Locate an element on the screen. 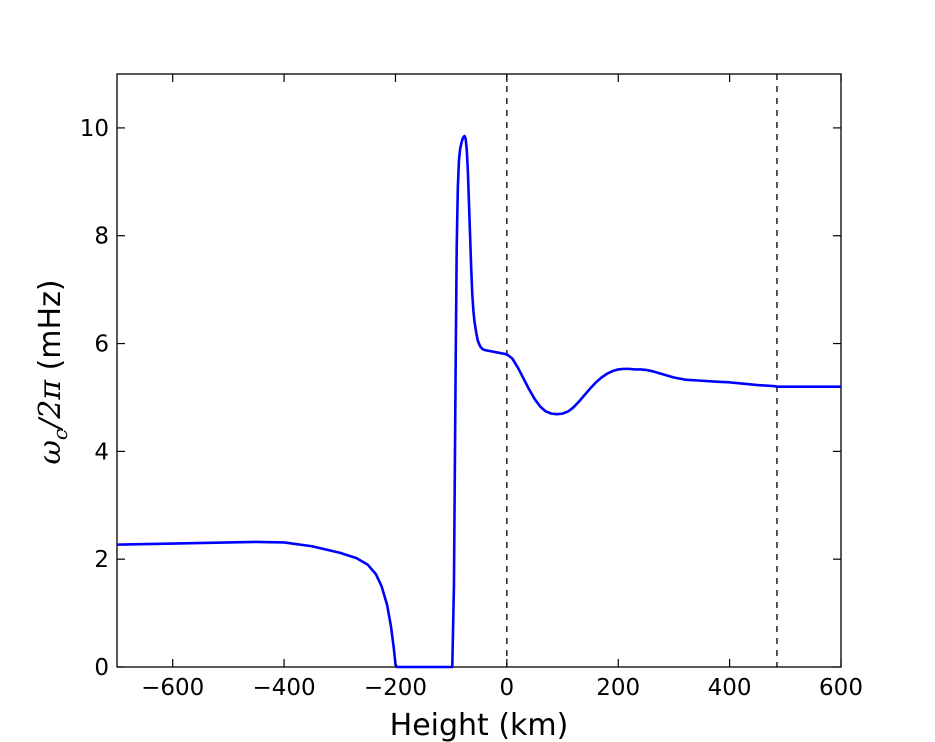  x-tick-label: 200 is located at coordinates (618, 688).